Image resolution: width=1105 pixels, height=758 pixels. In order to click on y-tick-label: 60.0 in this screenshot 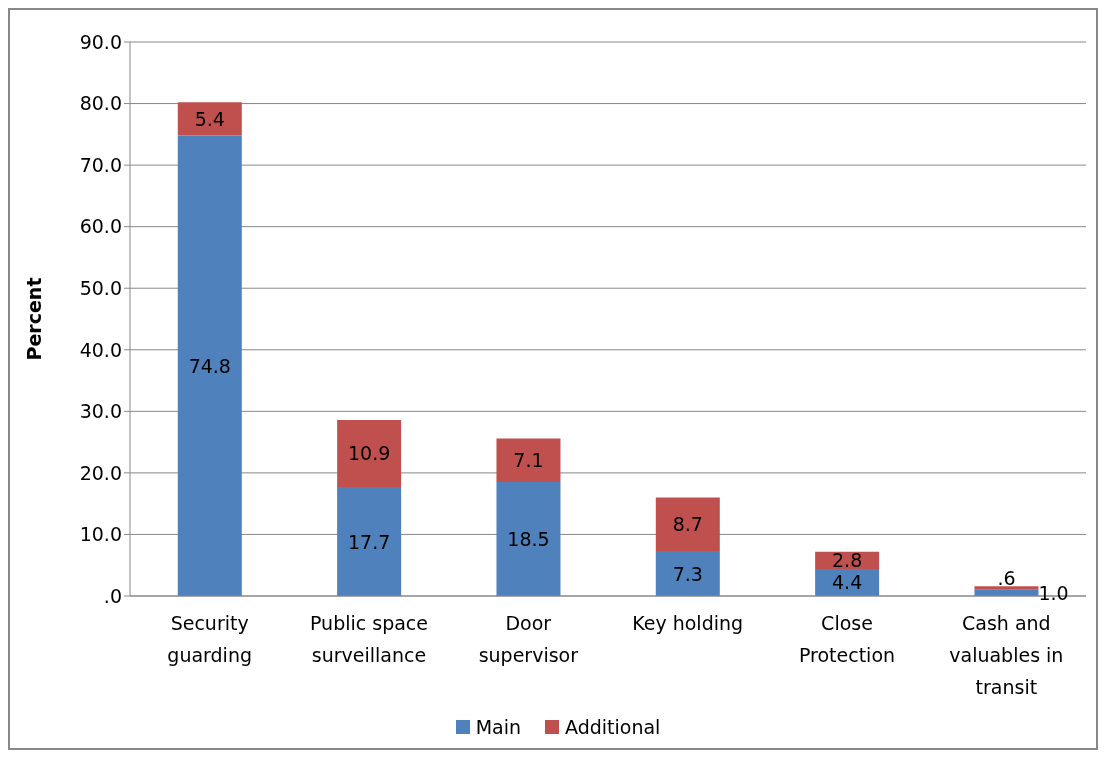, I will do `click(100, 226)`.